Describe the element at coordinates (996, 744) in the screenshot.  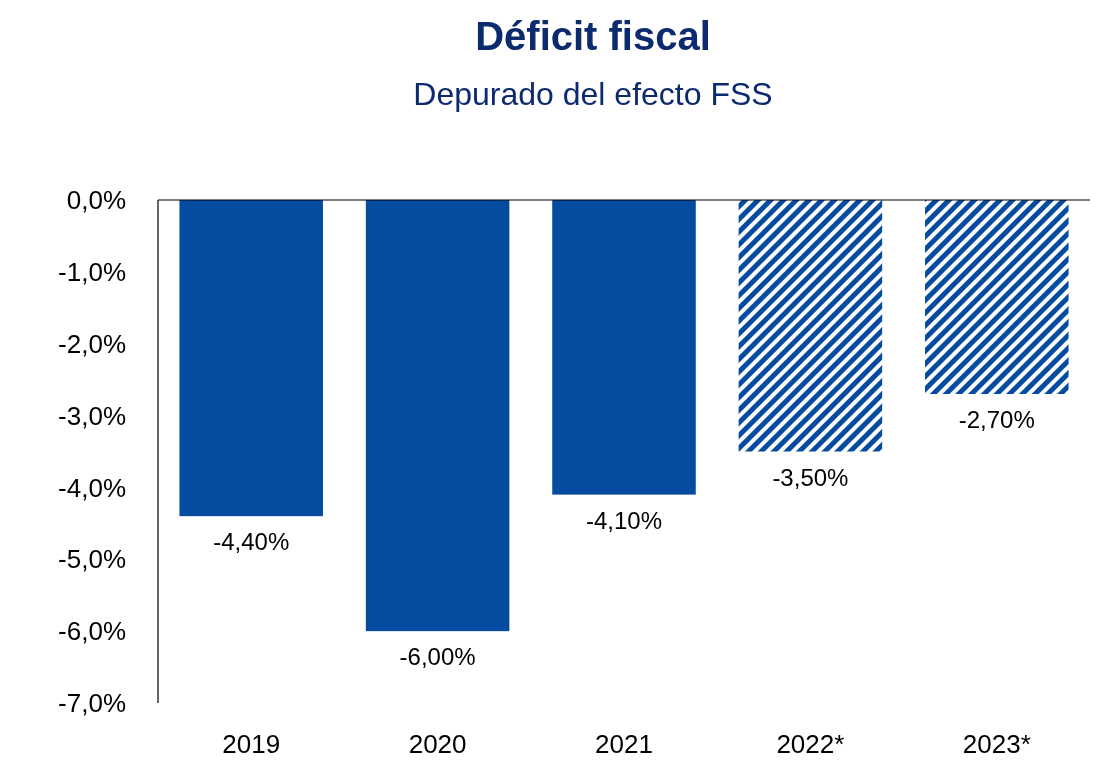
I see `x-tick-label: 2023*` at that location.